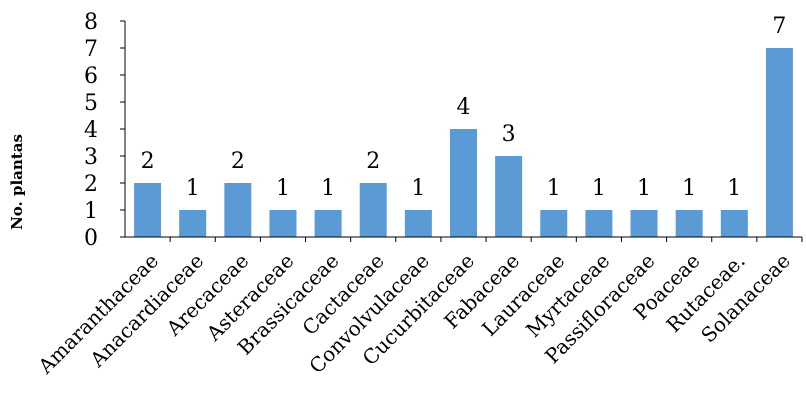 The image size is (806, 410). What do you see at coordinates (779, 26) in the screenshot?
I see `data-label: 7` at bounding box center [779, 26].